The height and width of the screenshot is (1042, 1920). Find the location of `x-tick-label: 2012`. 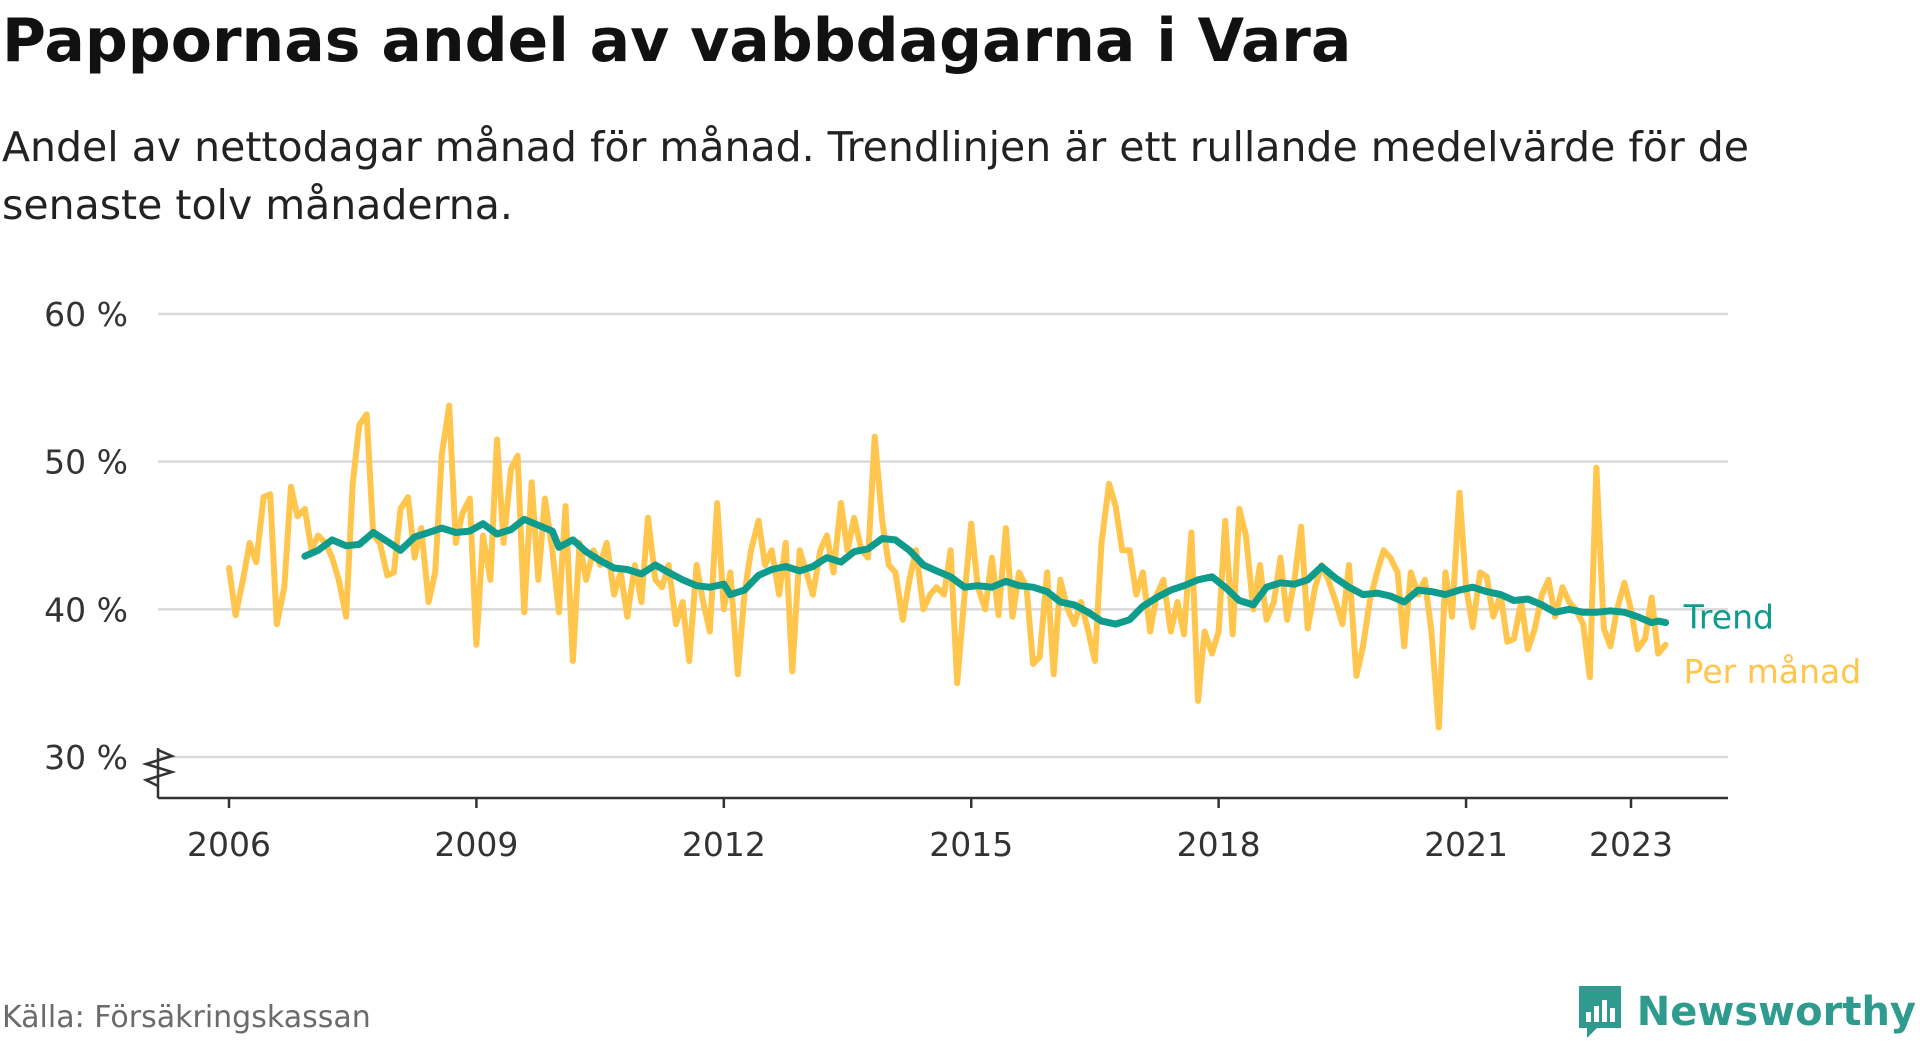

x-tick-label: 2012 is located at coordinates (724, 844).